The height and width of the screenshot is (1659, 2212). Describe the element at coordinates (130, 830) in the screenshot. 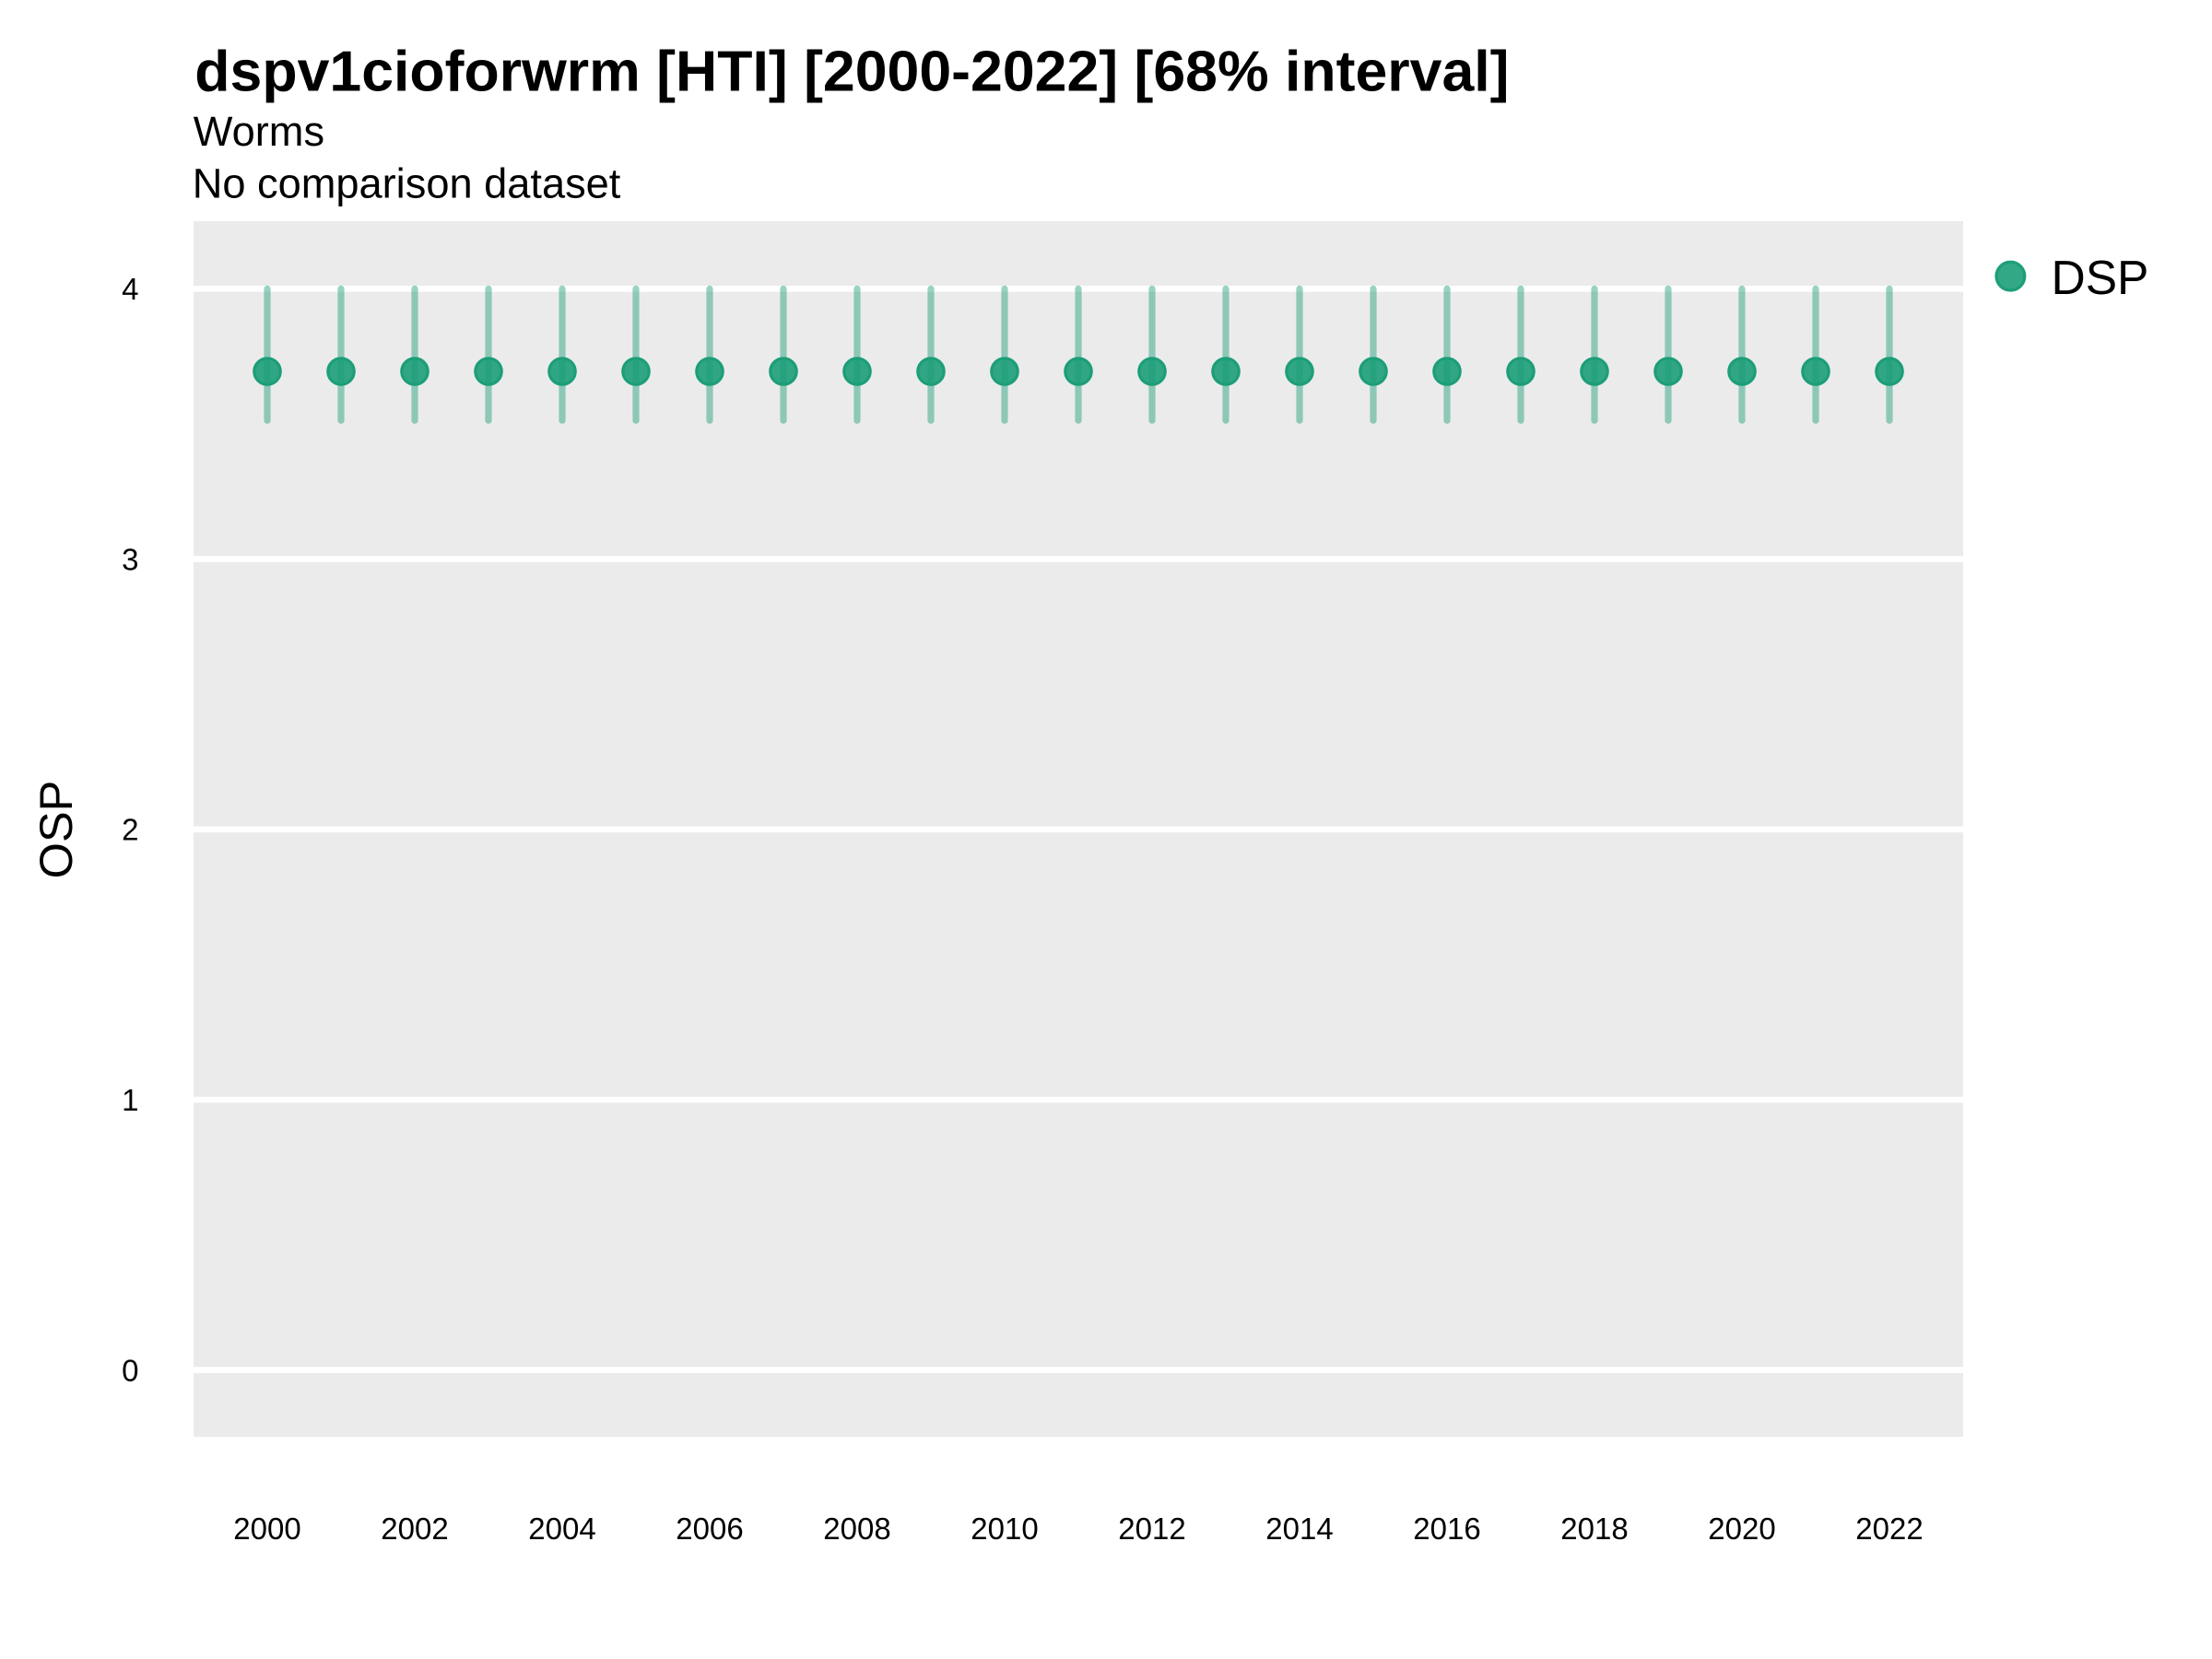

I see `svg-text: 2` at that location.